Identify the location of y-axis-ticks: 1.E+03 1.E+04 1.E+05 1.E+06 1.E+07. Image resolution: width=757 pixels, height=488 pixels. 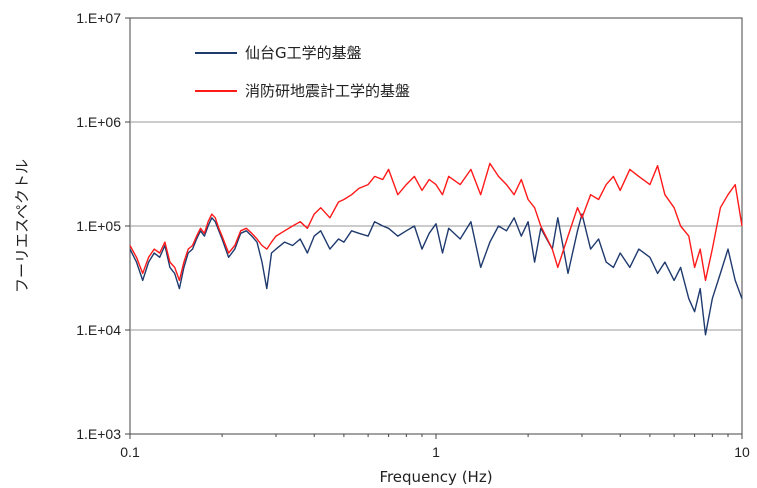
(103, 226).